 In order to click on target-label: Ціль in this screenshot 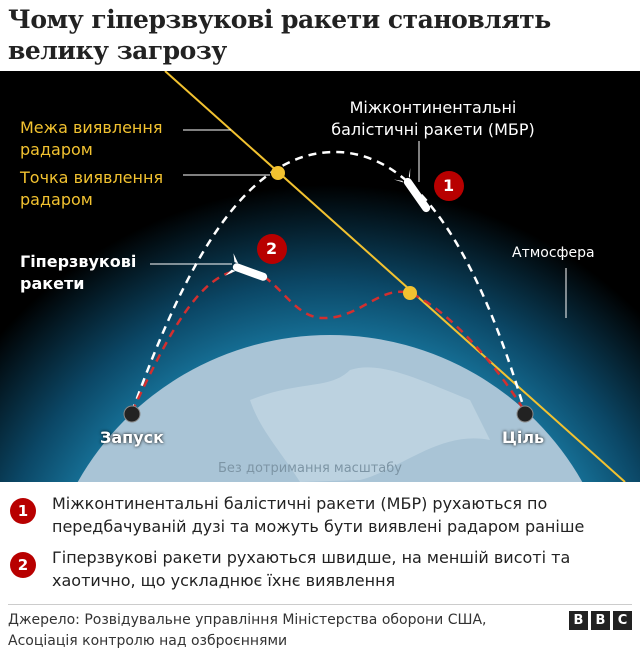, I will do `click(523, 437)`.